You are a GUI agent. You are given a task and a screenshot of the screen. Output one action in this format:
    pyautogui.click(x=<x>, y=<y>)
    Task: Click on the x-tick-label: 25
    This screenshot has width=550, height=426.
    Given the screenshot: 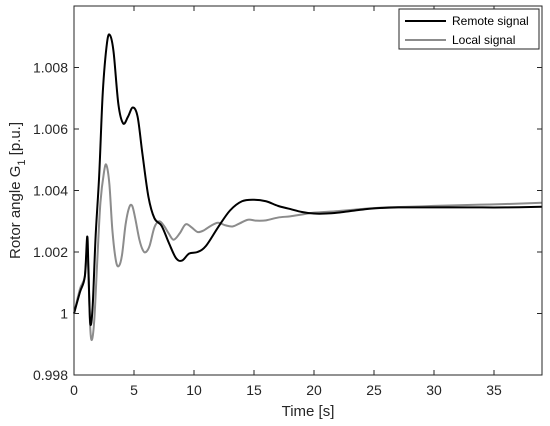 What is the action you would take?
    pyautogui.click(x=374, y=390)
    